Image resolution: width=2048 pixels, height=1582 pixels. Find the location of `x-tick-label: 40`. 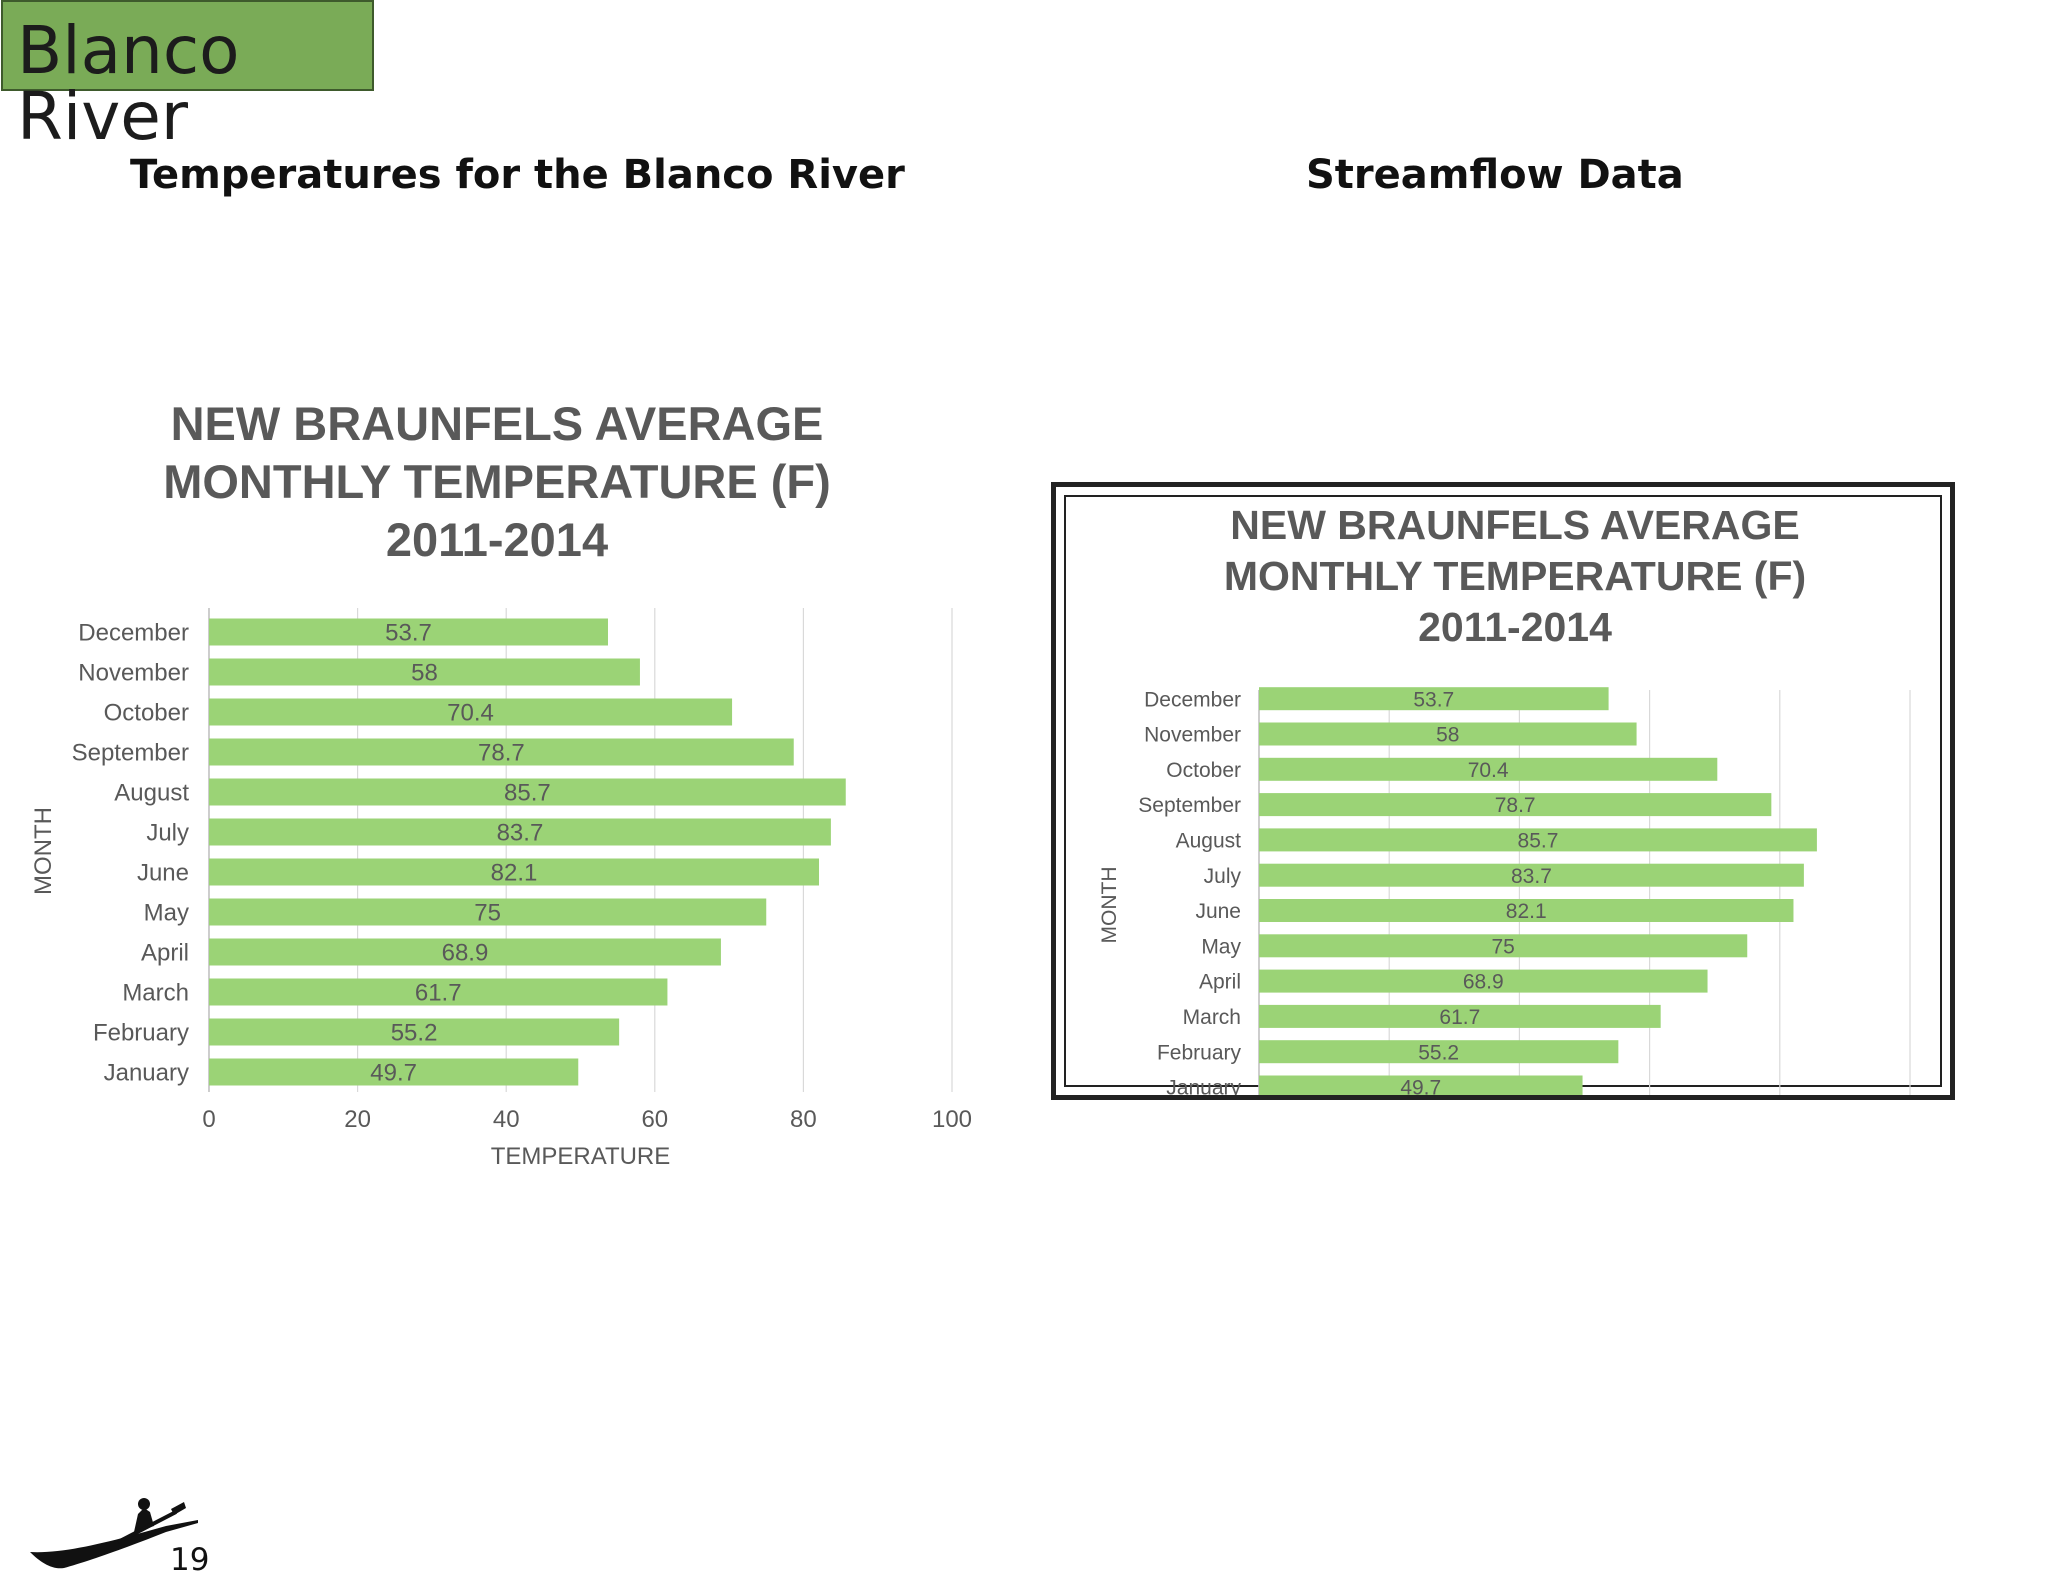

x-tick-label: 40 is located at coordinates (506, 1119).